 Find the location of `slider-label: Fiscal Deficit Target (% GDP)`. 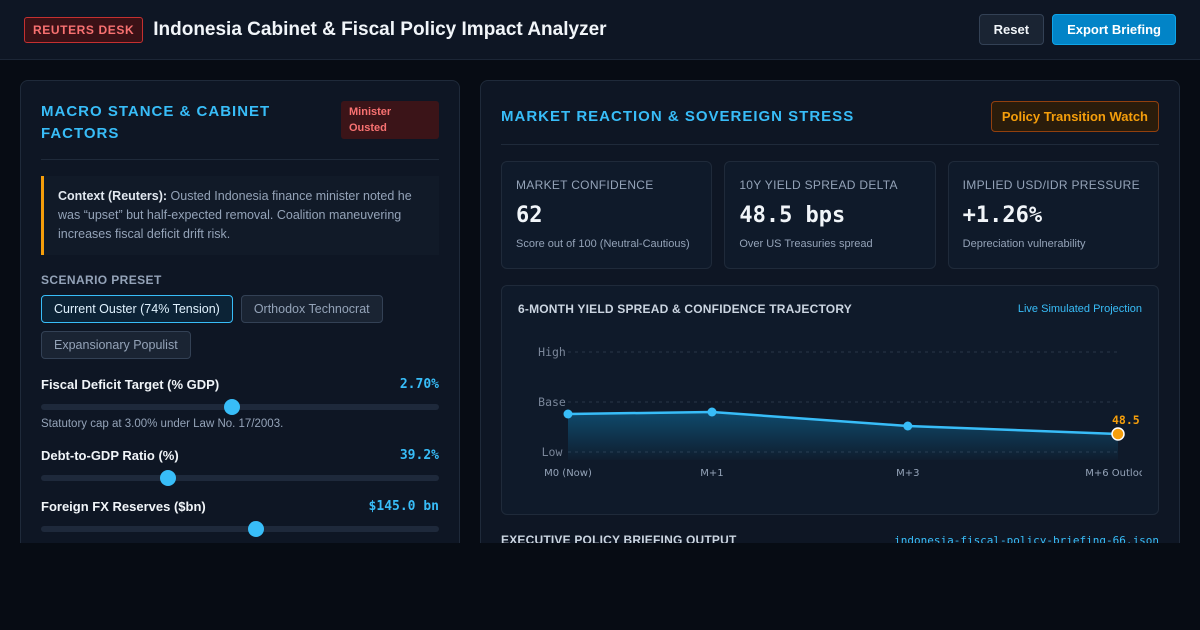

slider-label: Fiscal Deficit Target (% GDP) is located at coordinates (130, 384).